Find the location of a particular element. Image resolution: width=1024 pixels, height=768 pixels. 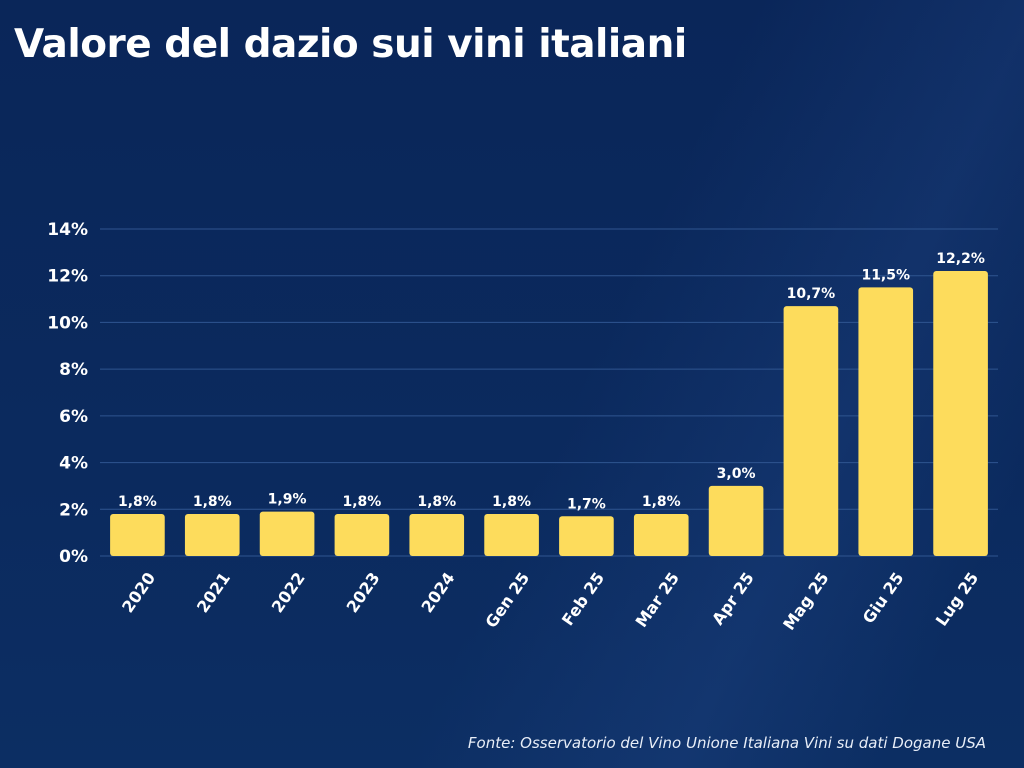

bar-2024 is located at coordinates (437, 534).